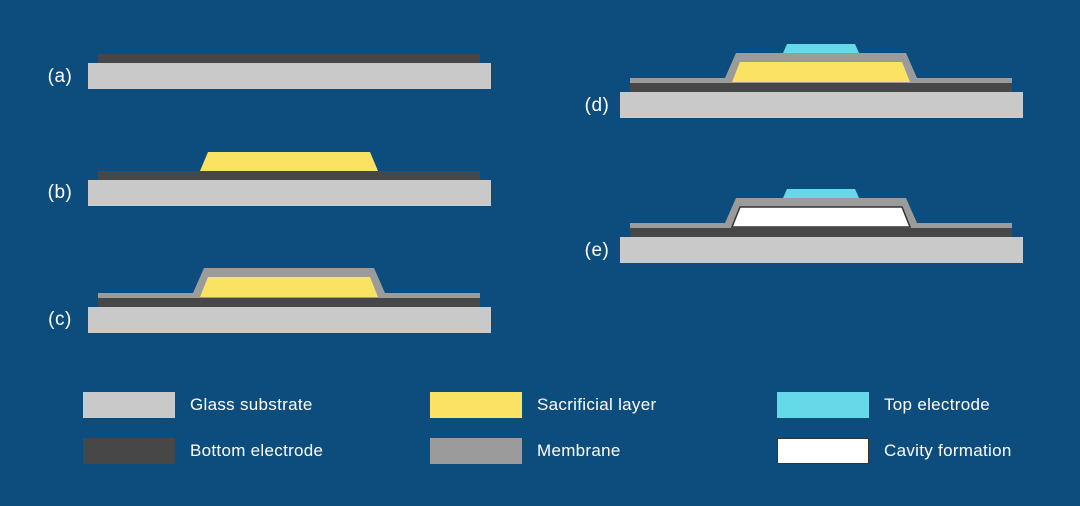 The image size is (1080, 506). What do you see at coordinates (821, 48) in the screenshot?
I see `panel-d-top-electrode-layer` at bounding box center [821, 48].